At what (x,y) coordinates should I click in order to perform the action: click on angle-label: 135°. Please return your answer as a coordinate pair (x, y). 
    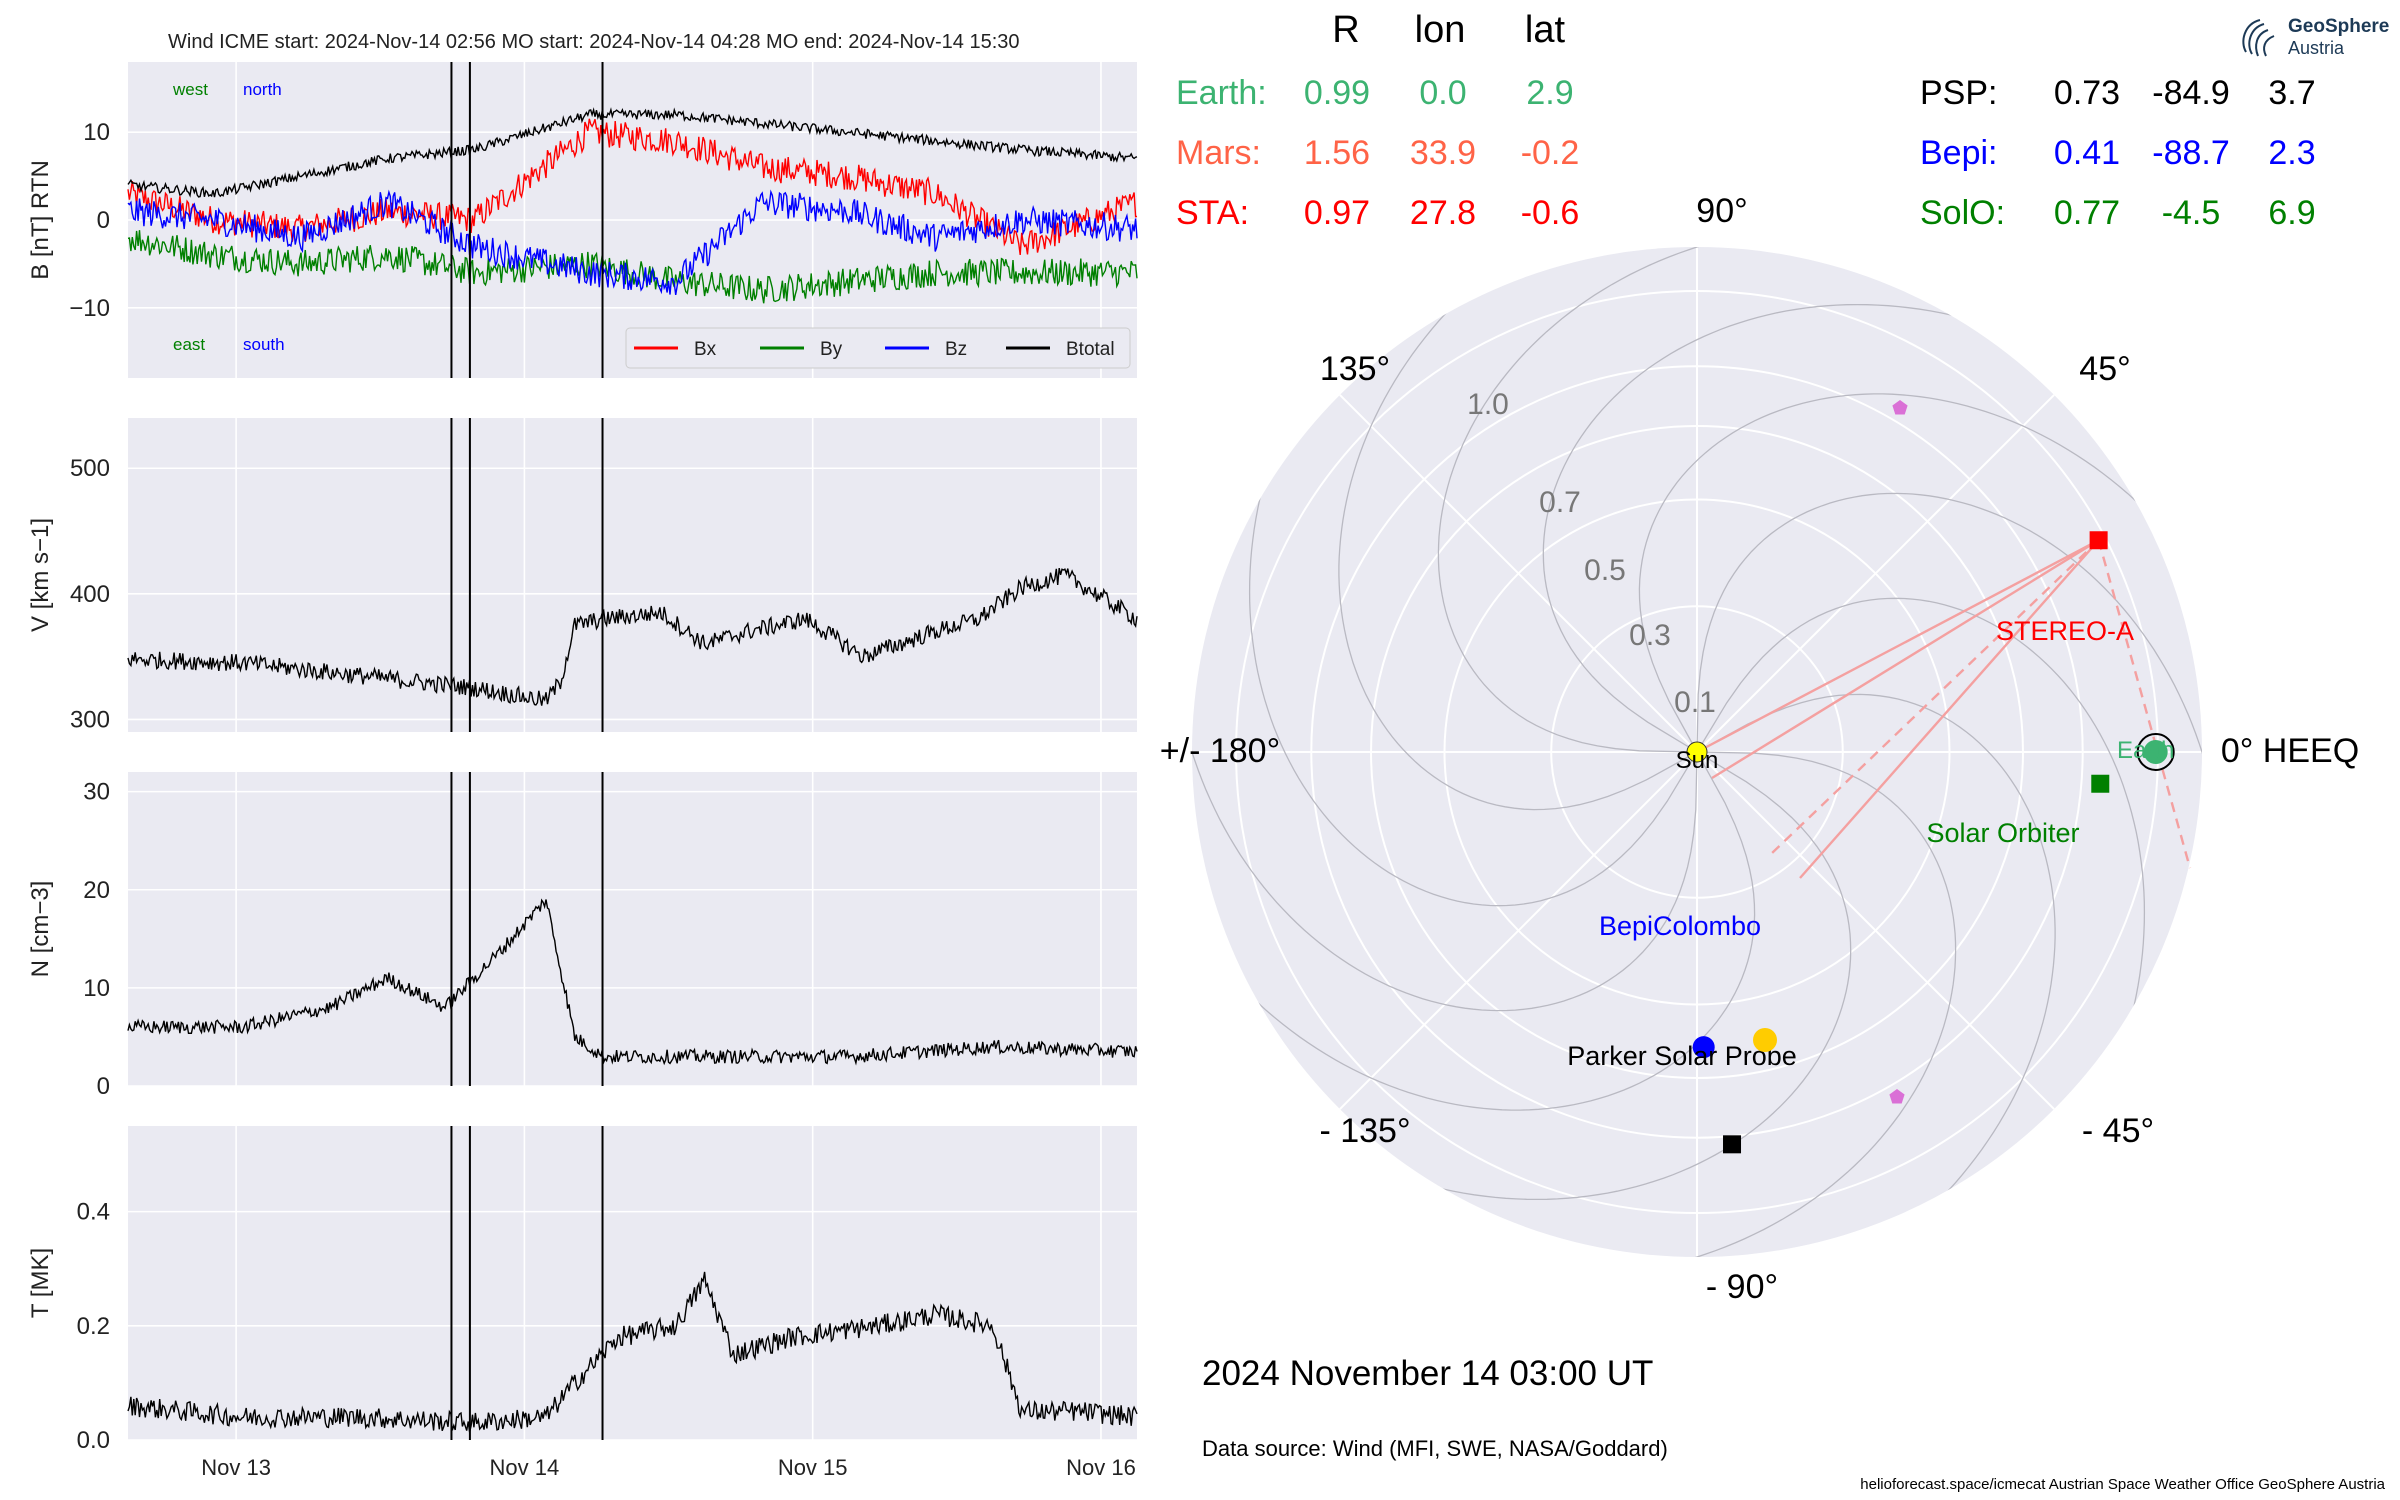
    Looking at the image, I should click on (1355, 369).